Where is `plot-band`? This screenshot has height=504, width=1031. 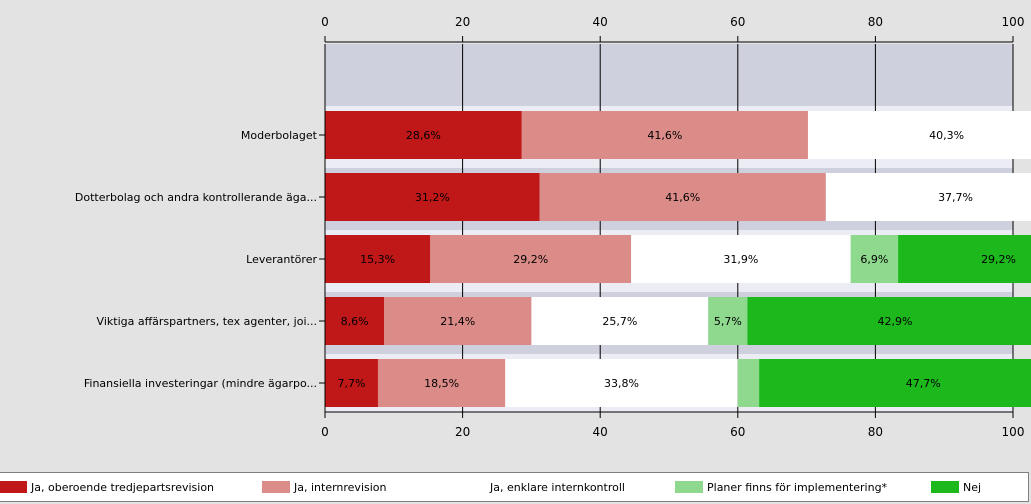
plot-band is located at coordinates (669, 75).